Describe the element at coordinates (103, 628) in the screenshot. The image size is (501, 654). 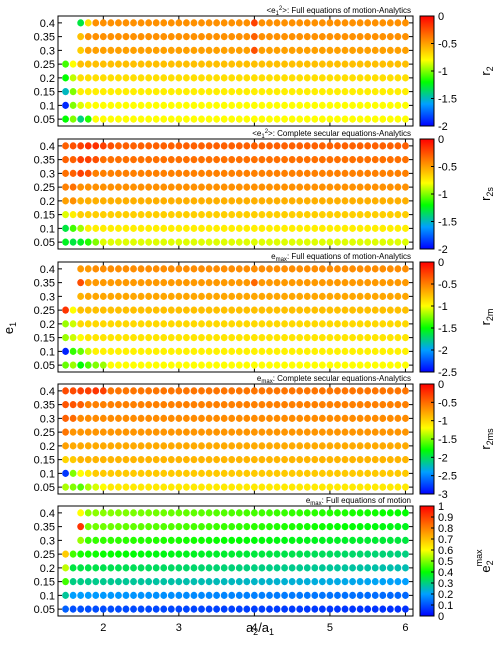
I see `x-tick-label: 2` at that location.